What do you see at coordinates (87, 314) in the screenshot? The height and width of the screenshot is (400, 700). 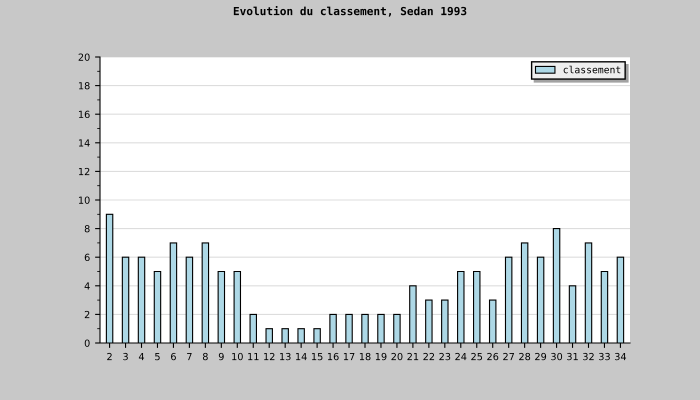 I see `y-tick-label: 2` at bounding box center [87, 314].